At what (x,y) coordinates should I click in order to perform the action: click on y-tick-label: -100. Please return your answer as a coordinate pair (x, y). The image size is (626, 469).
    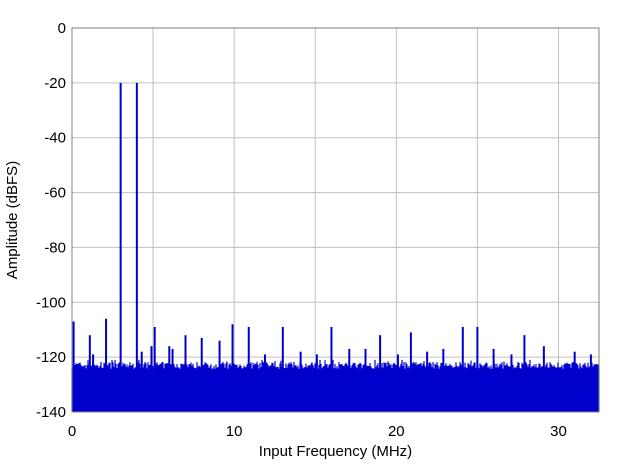
    Looking at the image, I should click on (51, 302).